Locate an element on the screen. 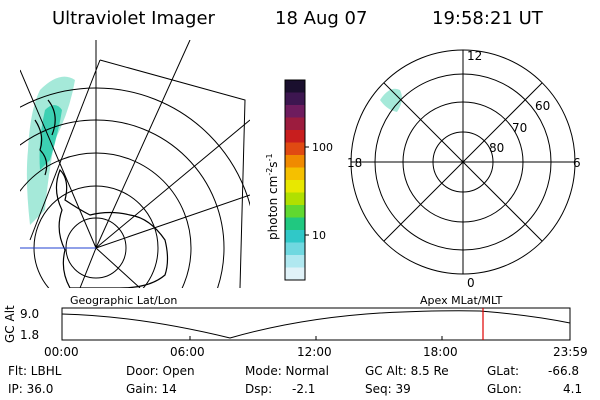 The height and width of the screenshot is (400, 600). lat-label-80: 80 is located at coordinates (496, 148).